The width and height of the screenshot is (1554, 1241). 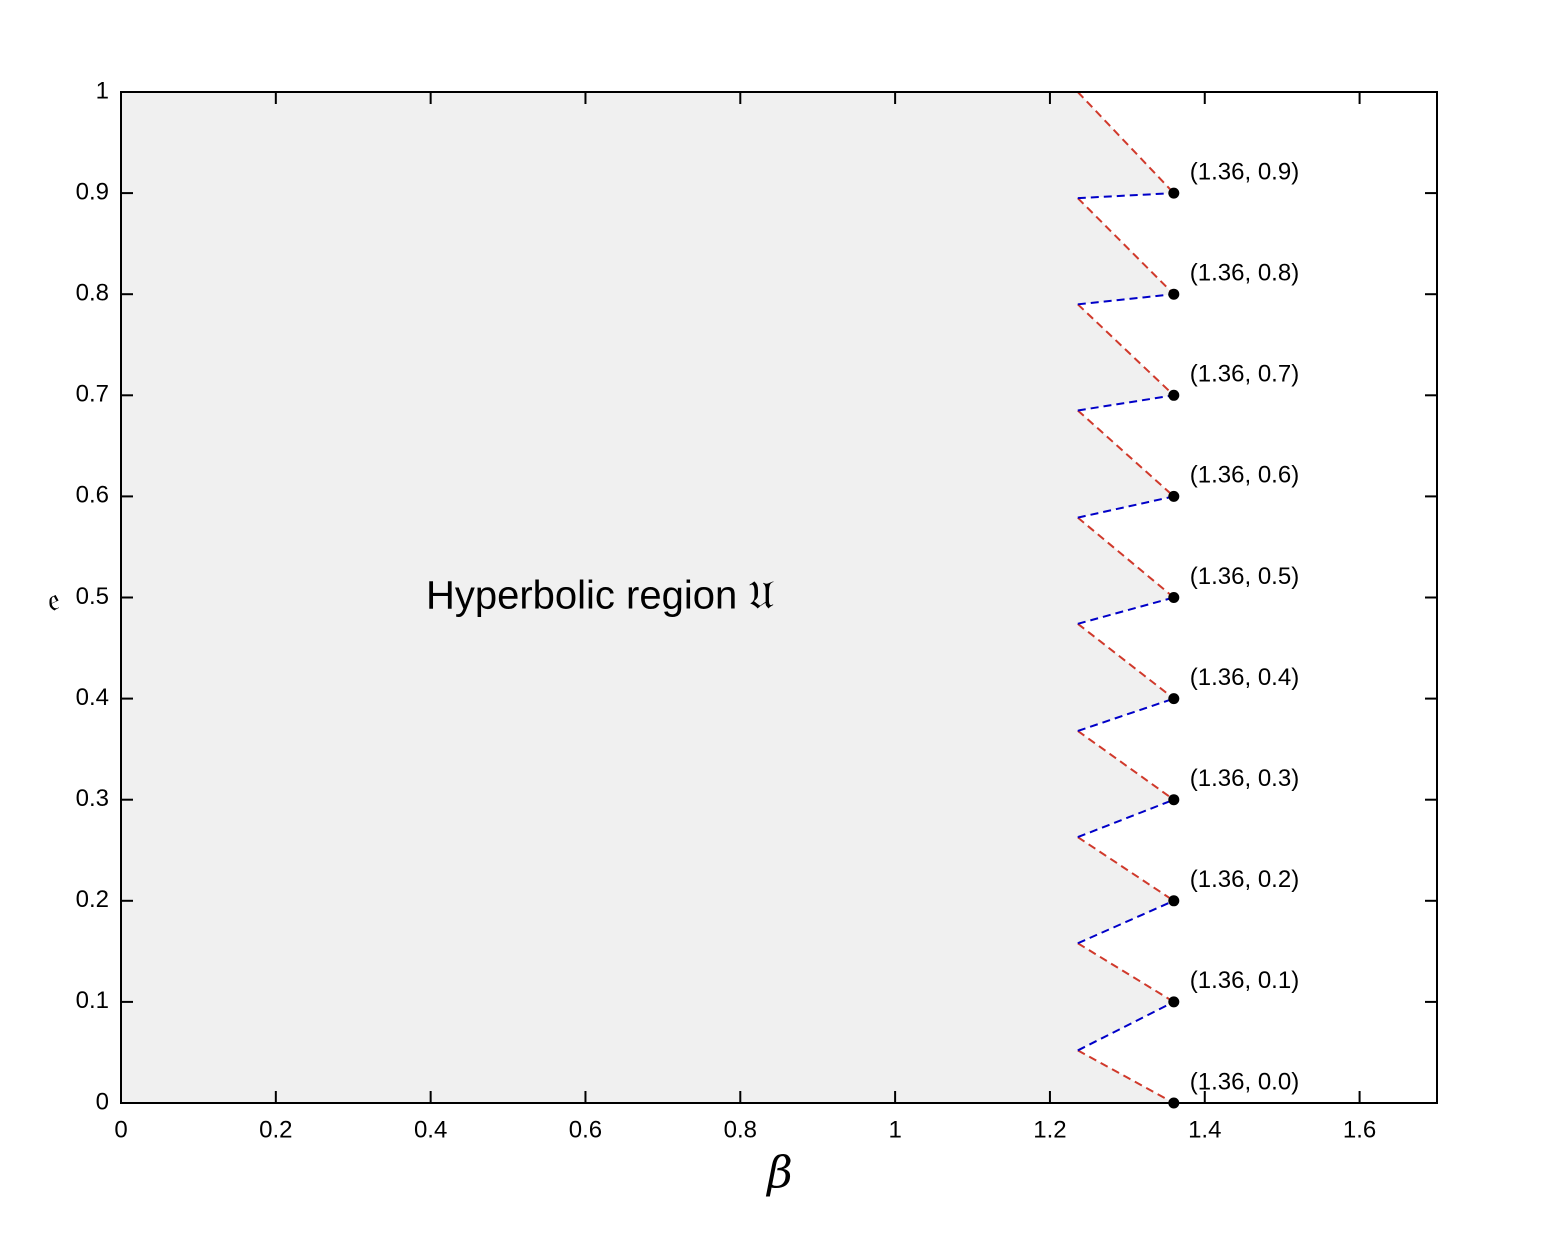 What do you see at coordinates (92, 697) in the screenshot?
I see `y-tick-label: 0.4` at bounding box center [92, 697].